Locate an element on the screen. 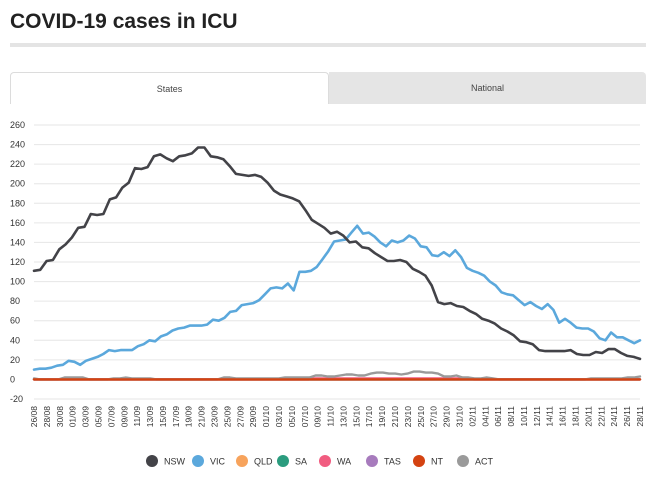 The height and width of the screenshot is (479, 660). legend-item-vic: VIC is located at coordinates (209, 461).